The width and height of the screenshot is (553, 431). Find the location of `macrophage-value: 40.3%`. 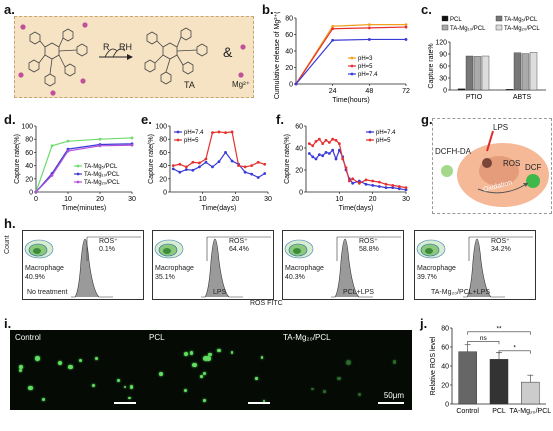

macrophage-value: 40.3% is located at coordinates (295, 277).